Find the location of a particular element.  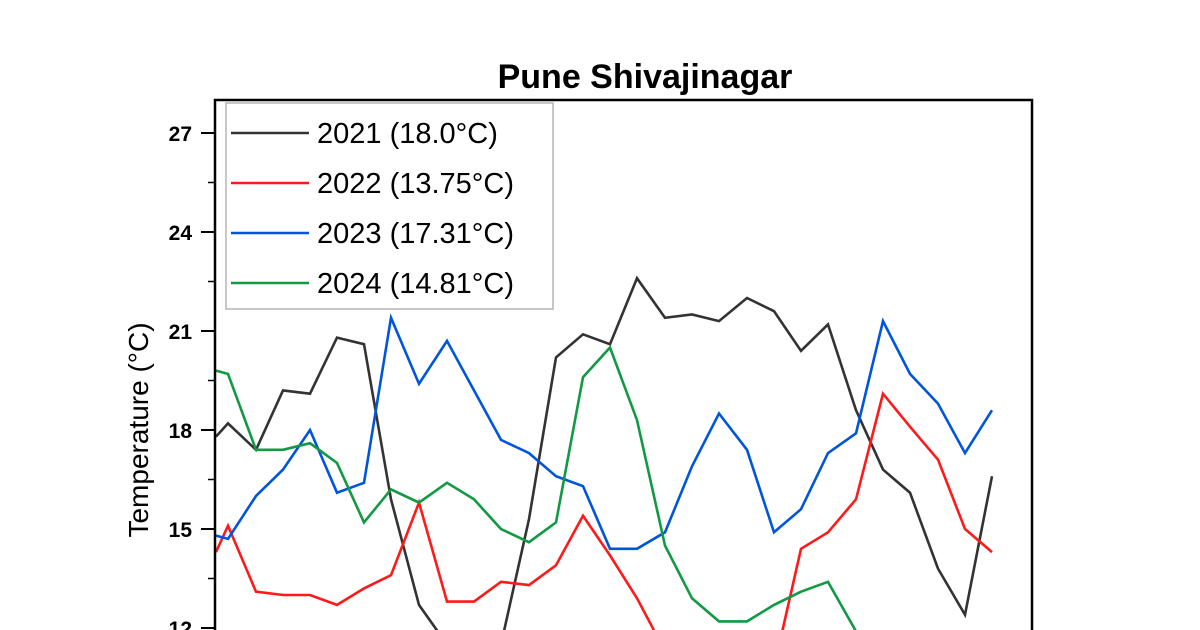

legend-label: 2021 (18.0°C) is located at coordinates (407, 134).